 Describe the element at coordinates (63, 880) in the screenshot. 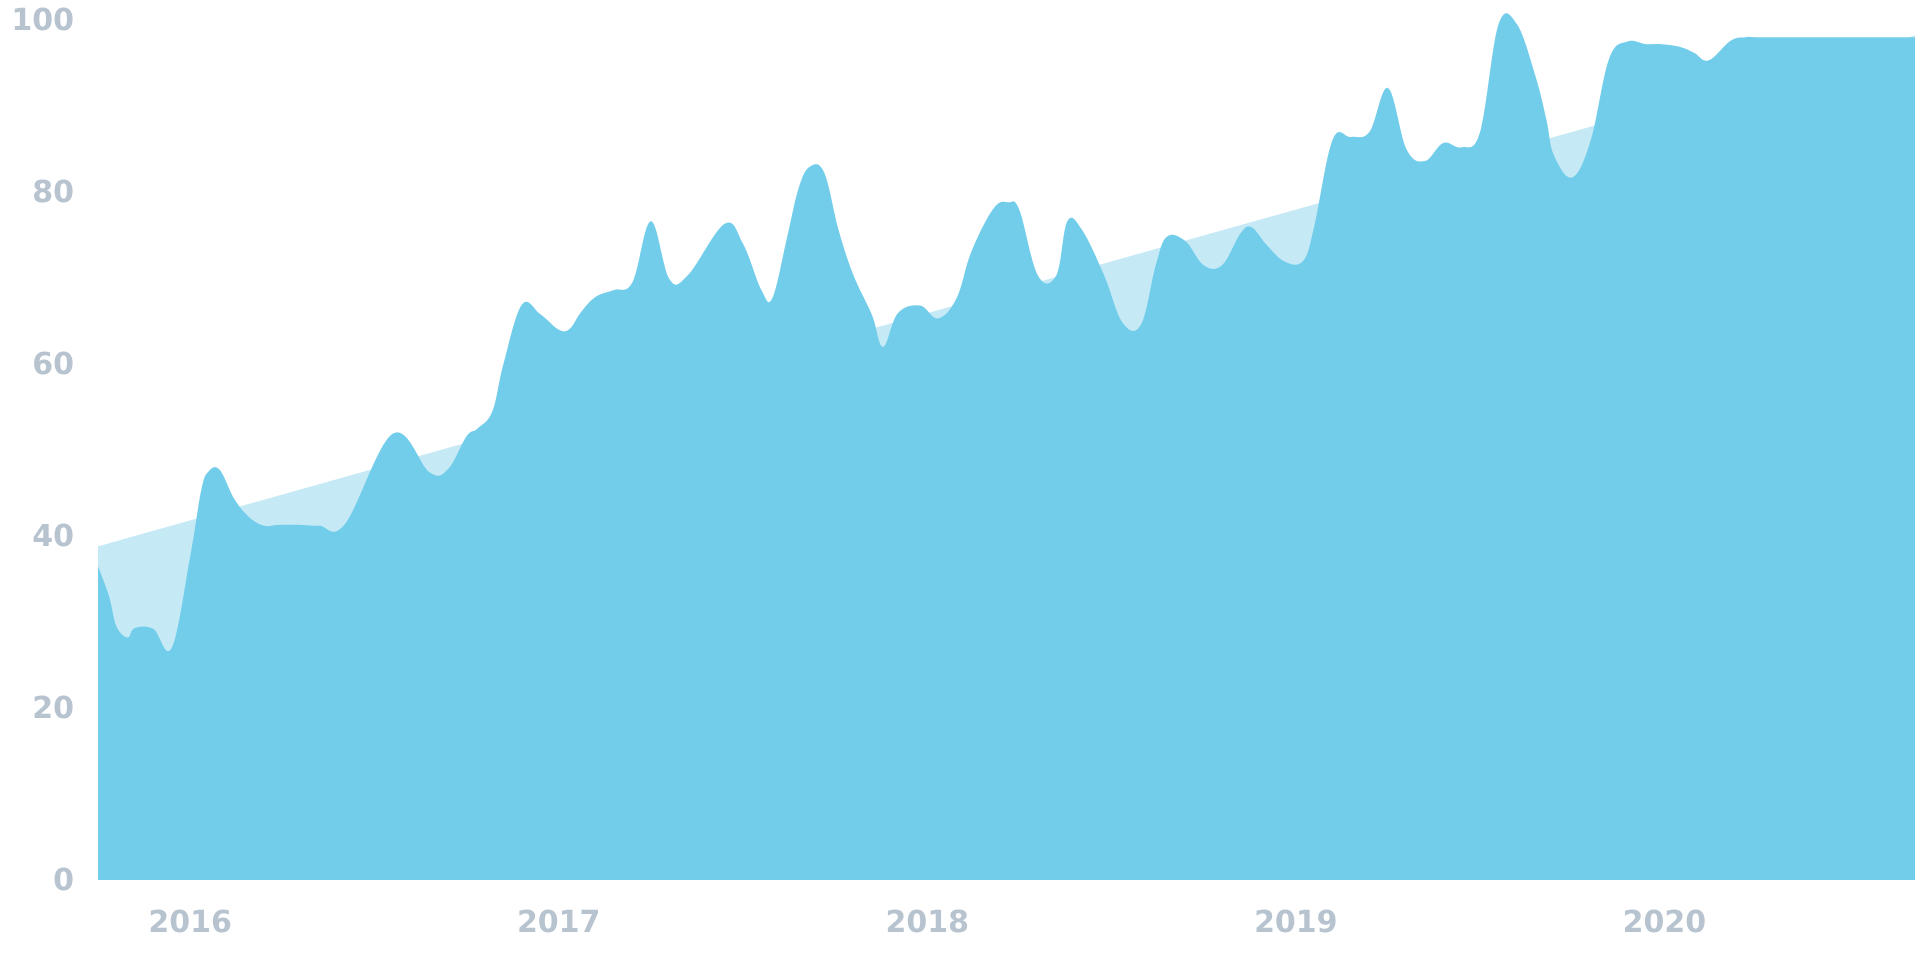

I see `y-tick-label: 0` at that location.